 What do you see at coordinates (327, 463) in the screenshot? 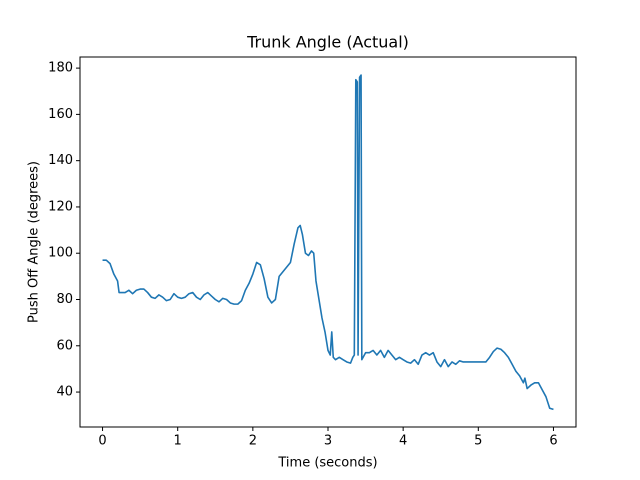
I see `x-axis-label: Time (seconds)` at bounding box center [327, 463].